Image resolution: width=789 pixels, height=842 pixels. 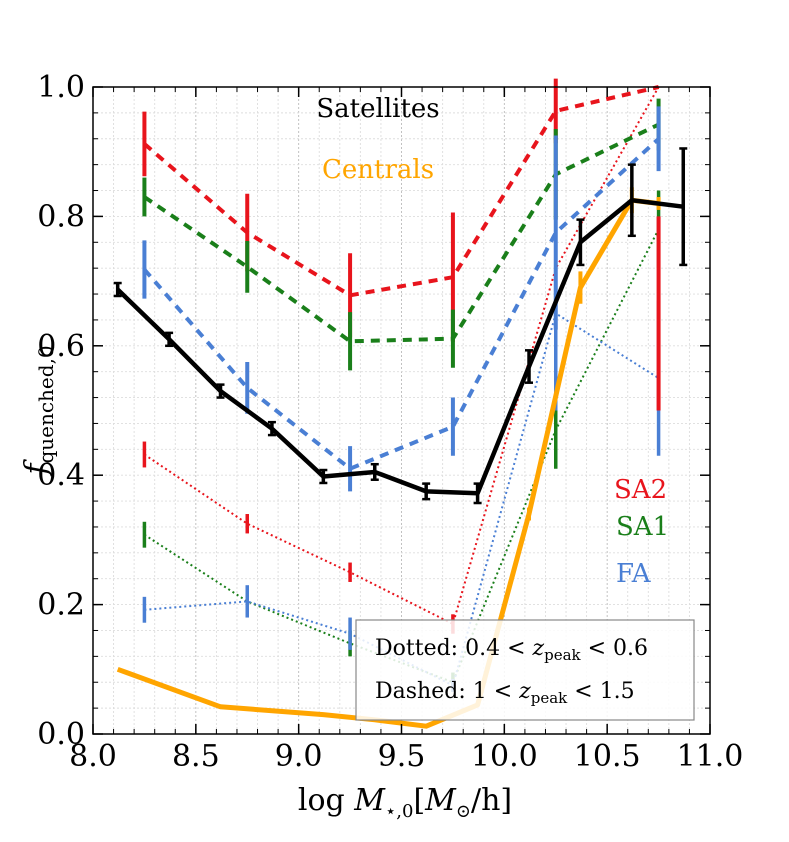 I want to click on legend-dotted-z: z, so click(x=538, y=648).